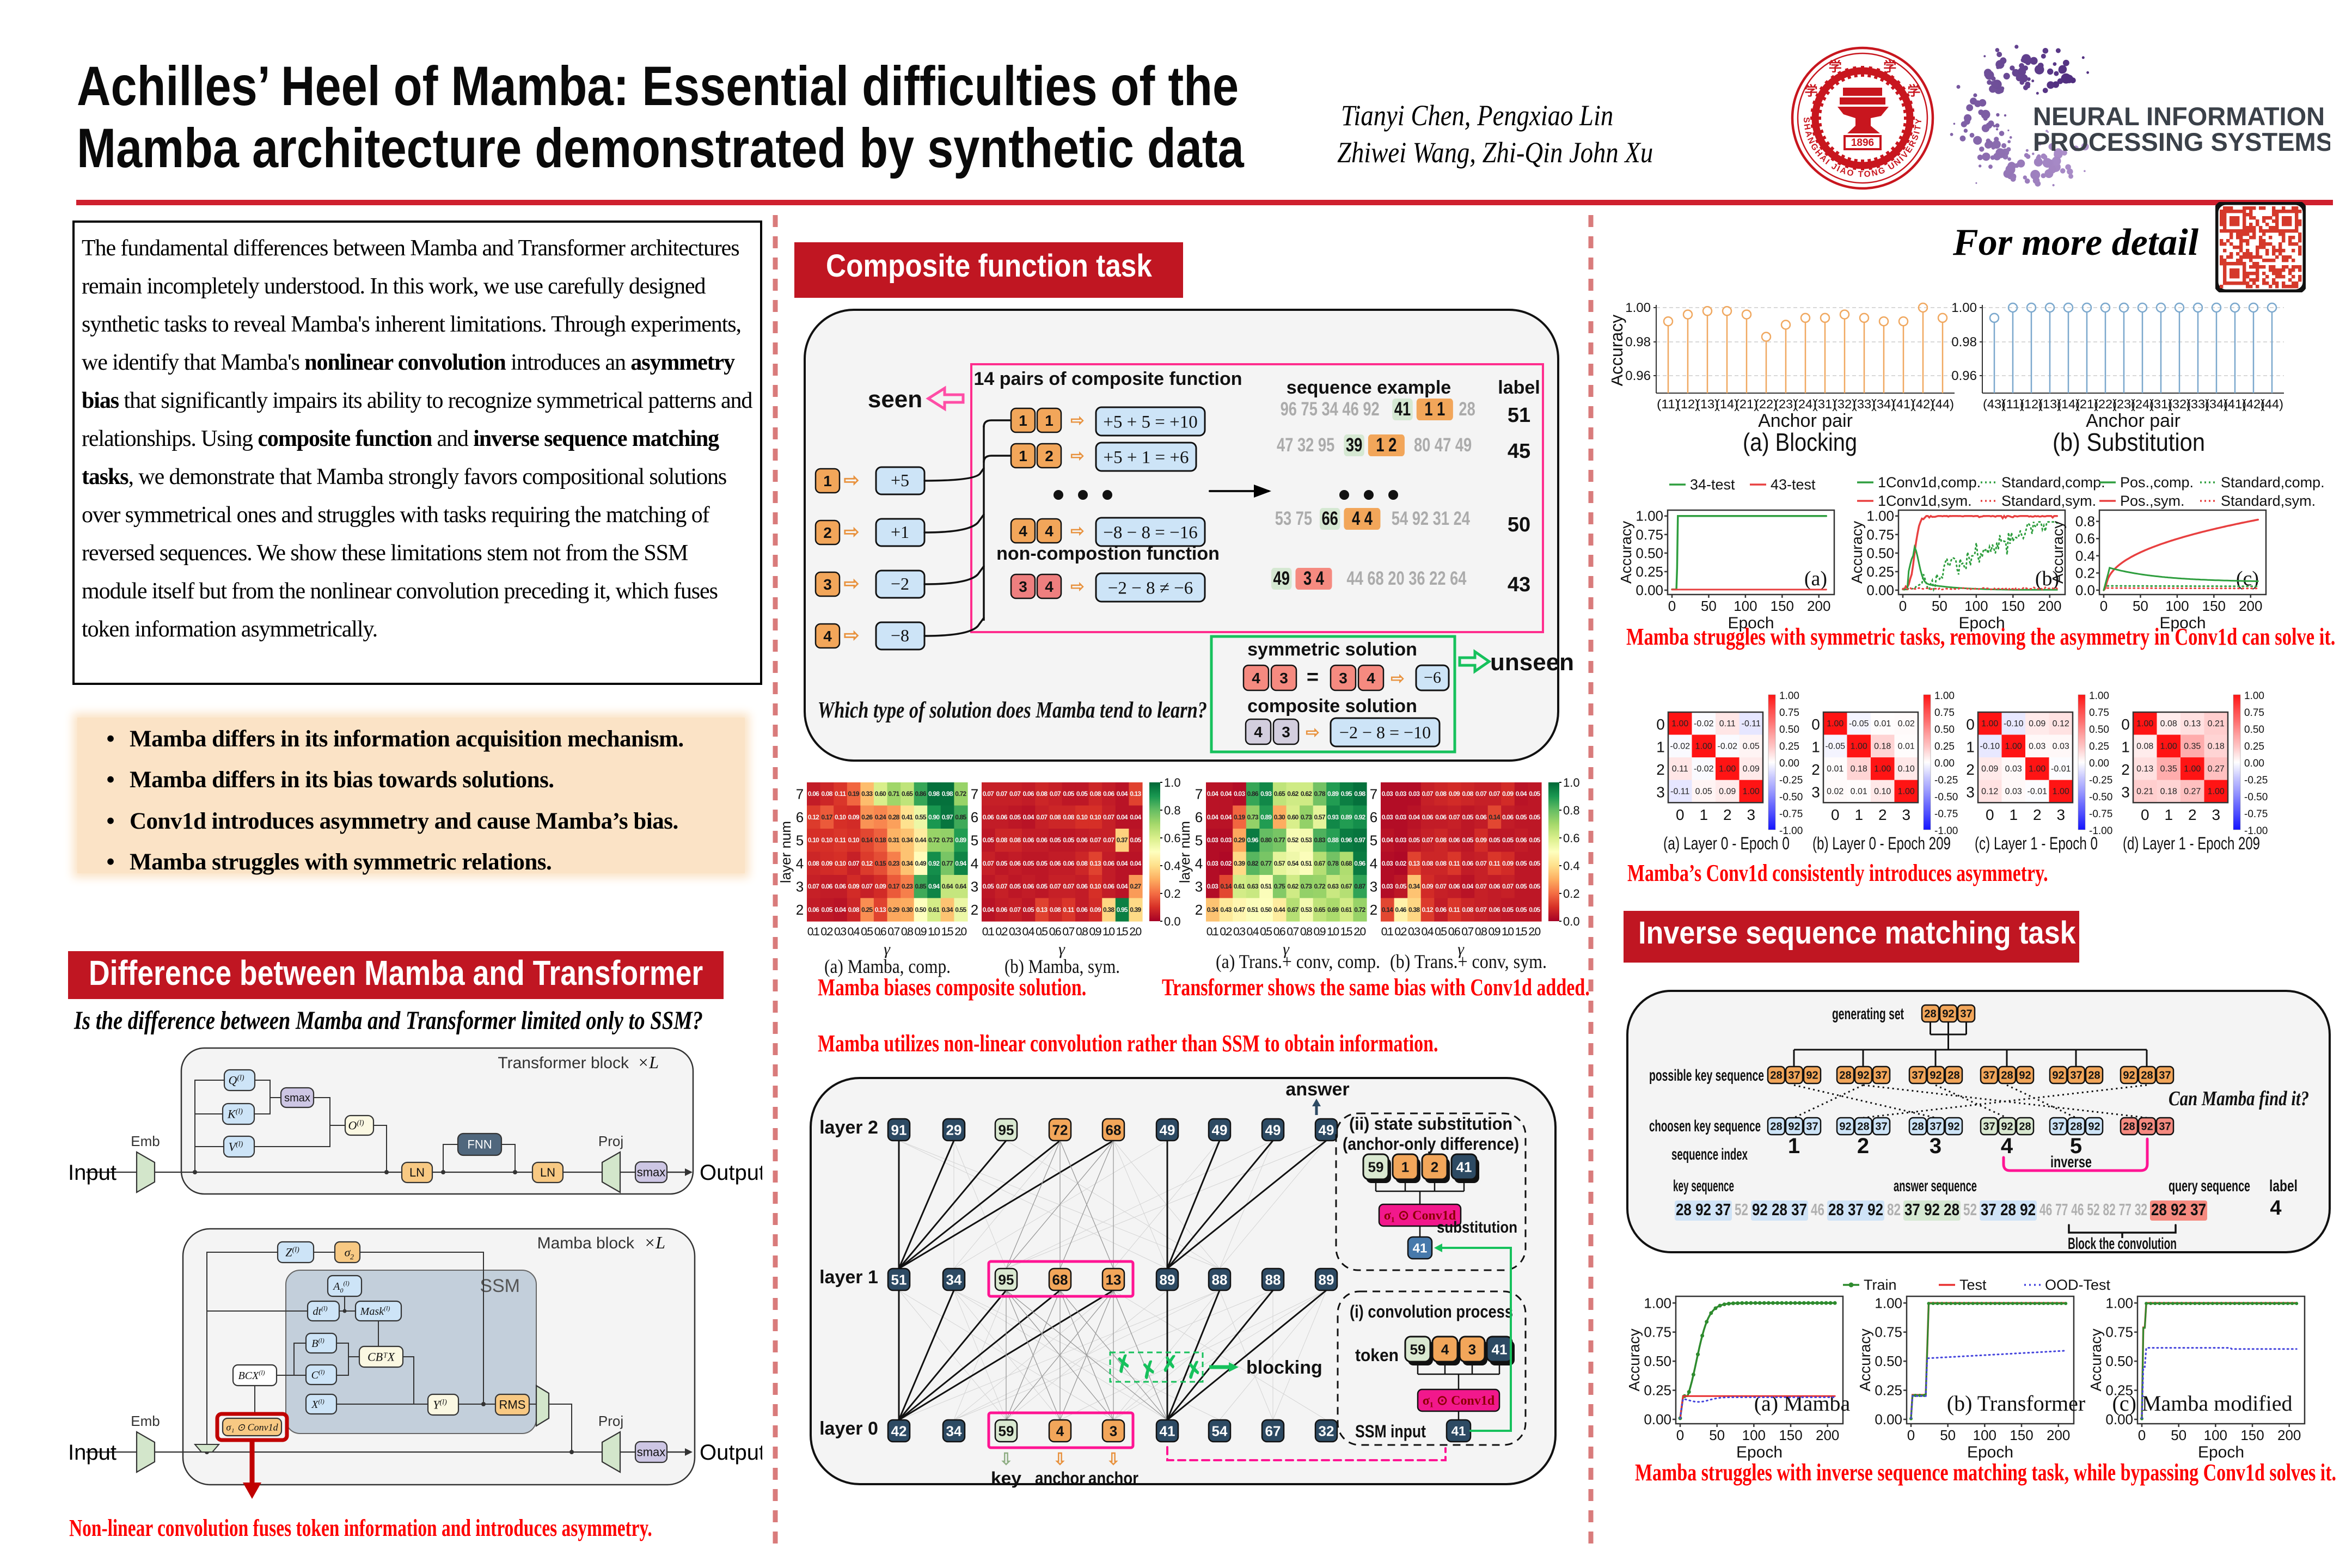 The height and width of the screenshot is (1568, 2352). What do you see at coordinates (1519, 584) in the screenshot?
I see `svg-text: 43` at bounding box center [1519, 584].